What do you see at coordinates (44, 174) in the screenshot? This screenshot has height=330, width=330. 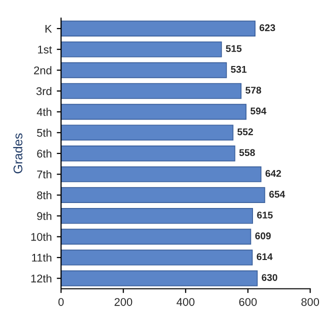 I see `y-tick-label: 7th` at bounding box center [44, 174].